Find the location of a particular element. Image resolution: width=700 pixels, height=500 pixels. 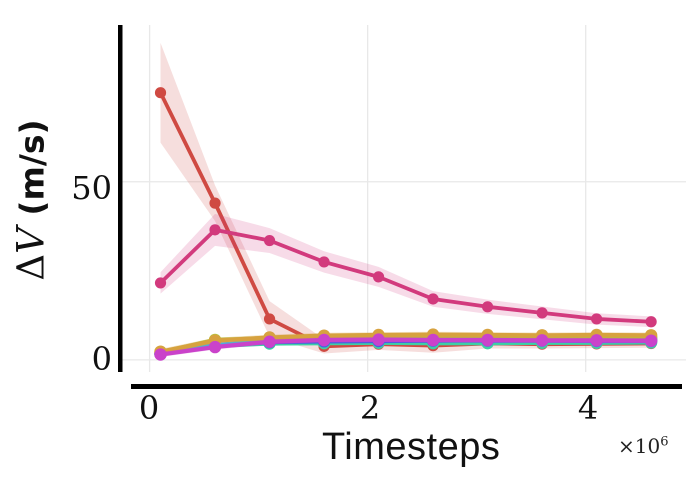

x-tick-4: 4 is located at coordinates (588, 408).